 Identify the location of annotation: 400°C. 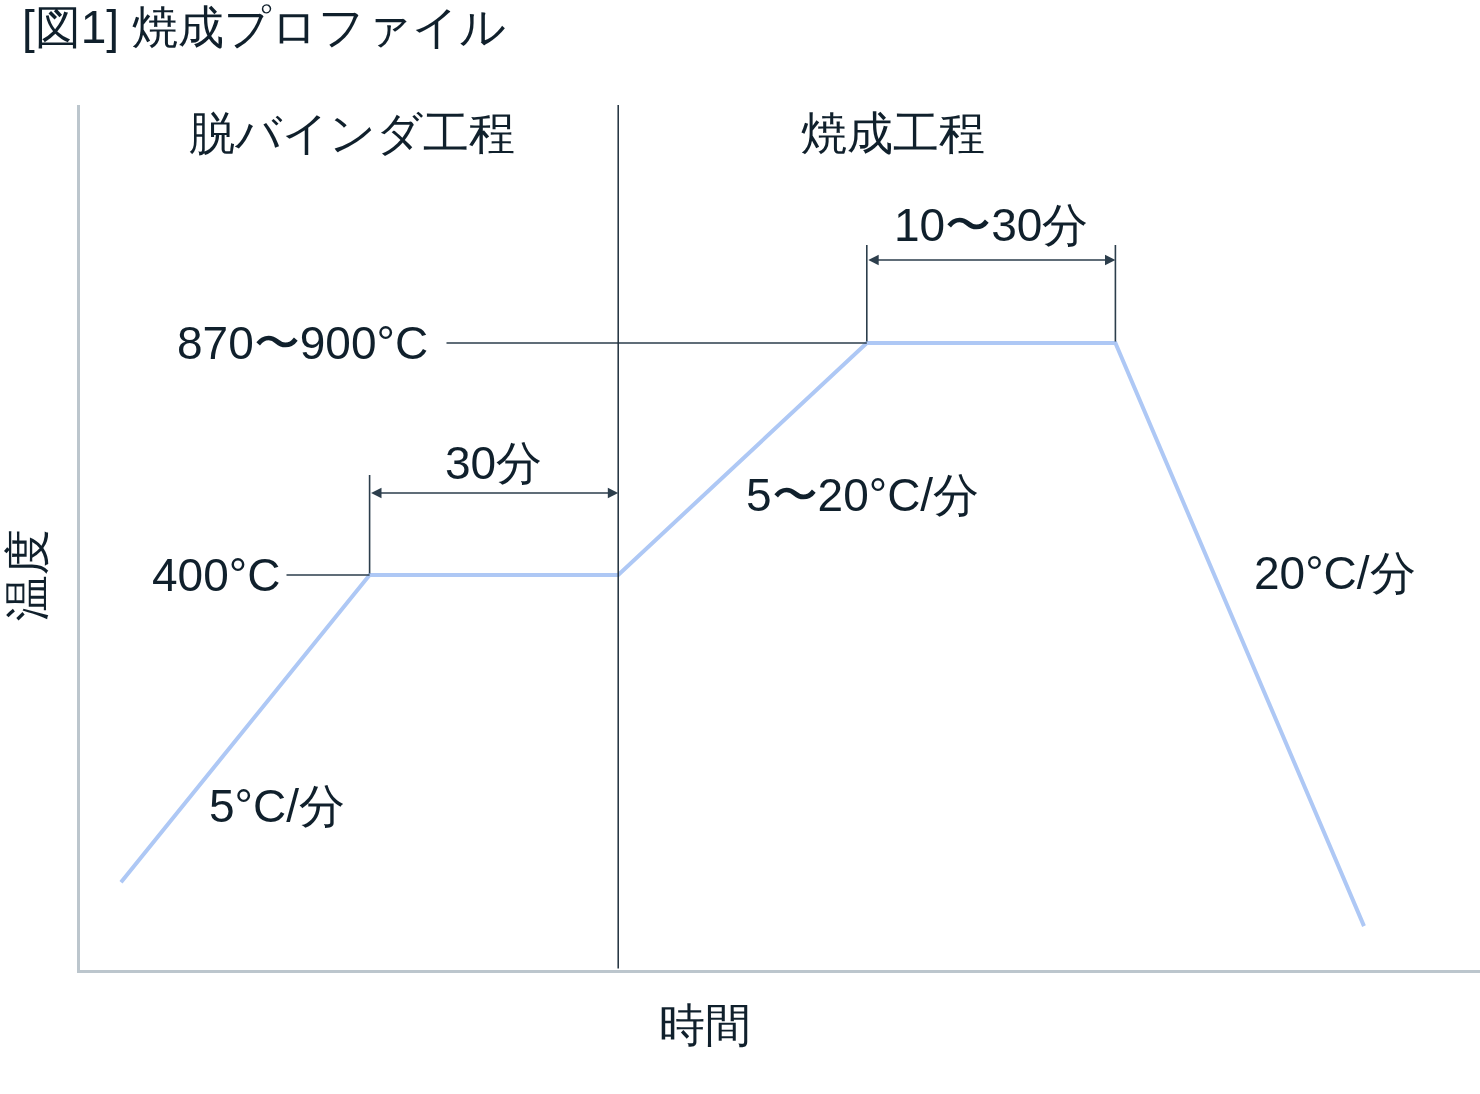
(216, 575).